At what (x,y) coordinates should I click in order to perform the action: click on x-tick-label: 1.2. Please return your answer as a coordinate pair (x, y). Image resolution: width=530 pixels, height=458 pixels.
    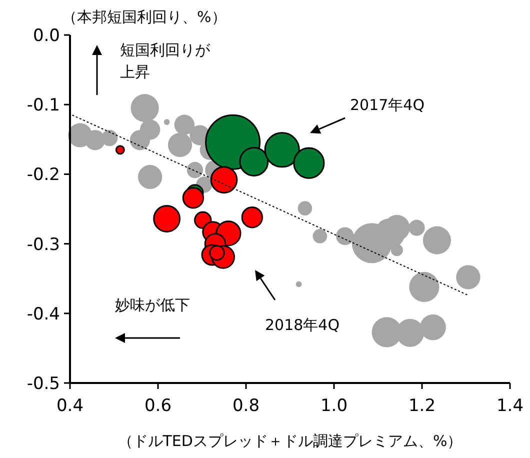
    Looking at the image, I should click on (422, 406).